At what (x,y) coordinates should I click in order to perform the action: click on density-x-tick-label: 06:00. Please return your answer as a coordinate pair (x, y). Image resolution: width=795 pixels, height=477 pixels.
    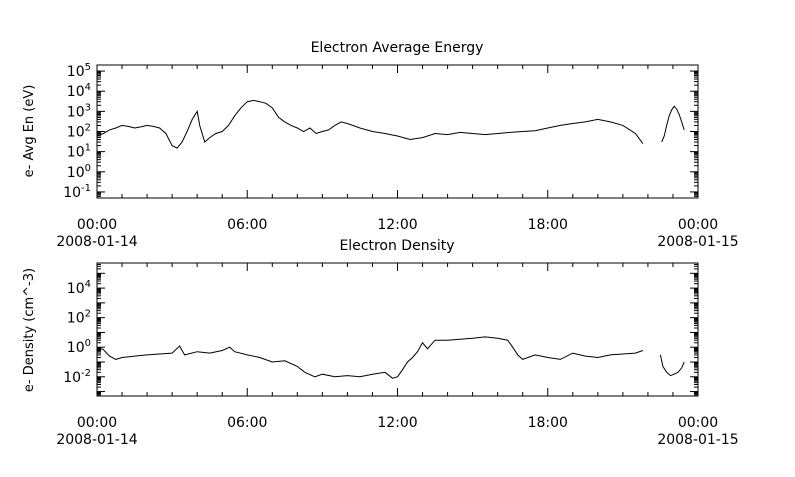
    Looking at the image, I should click on (247, 423).